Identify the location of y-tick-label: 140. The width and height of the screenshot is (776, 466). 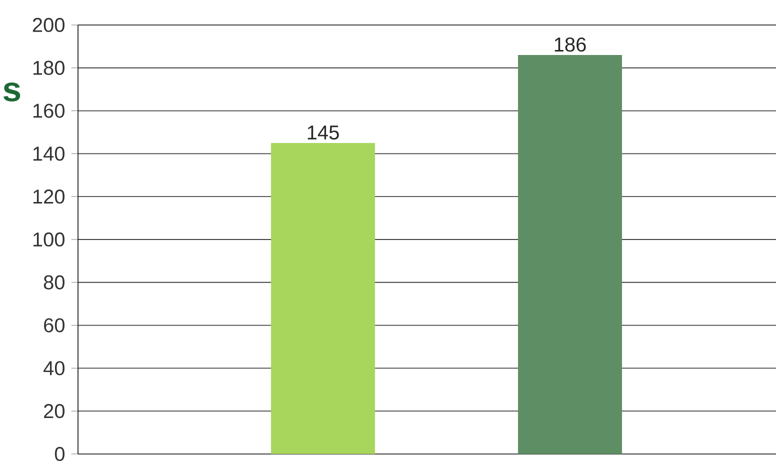
(48, 153).